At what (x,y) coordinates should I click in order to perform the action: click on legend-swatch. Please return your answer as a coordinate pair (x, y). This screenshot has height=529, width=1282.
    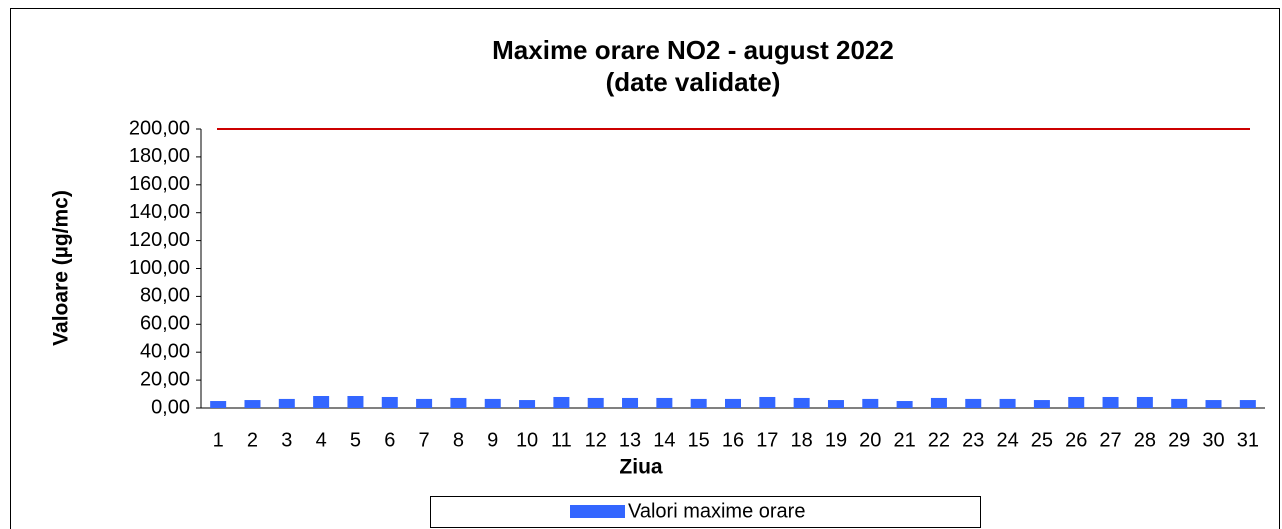
    Looking at the image, I should click on (597, 511).